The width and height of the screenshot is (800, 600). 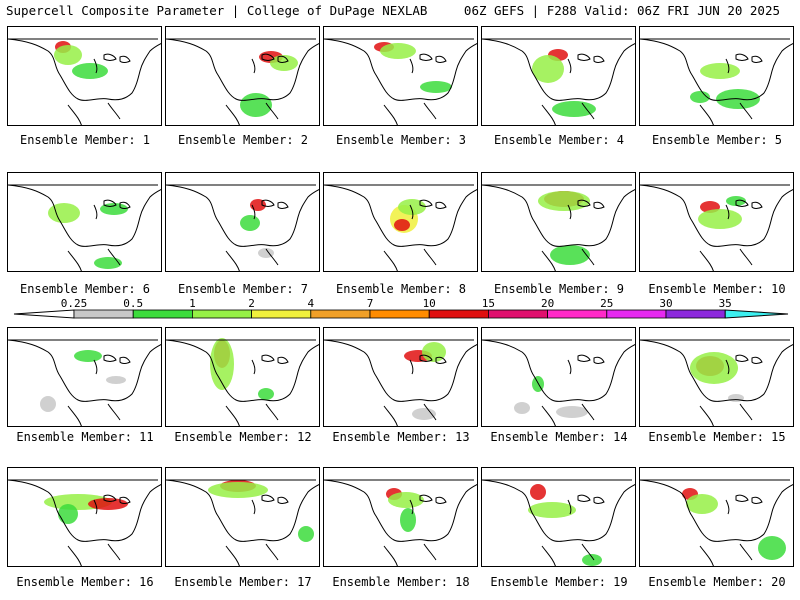 I want to click on member-label: Ensemble Member: 3, so click(x=401, y=140).